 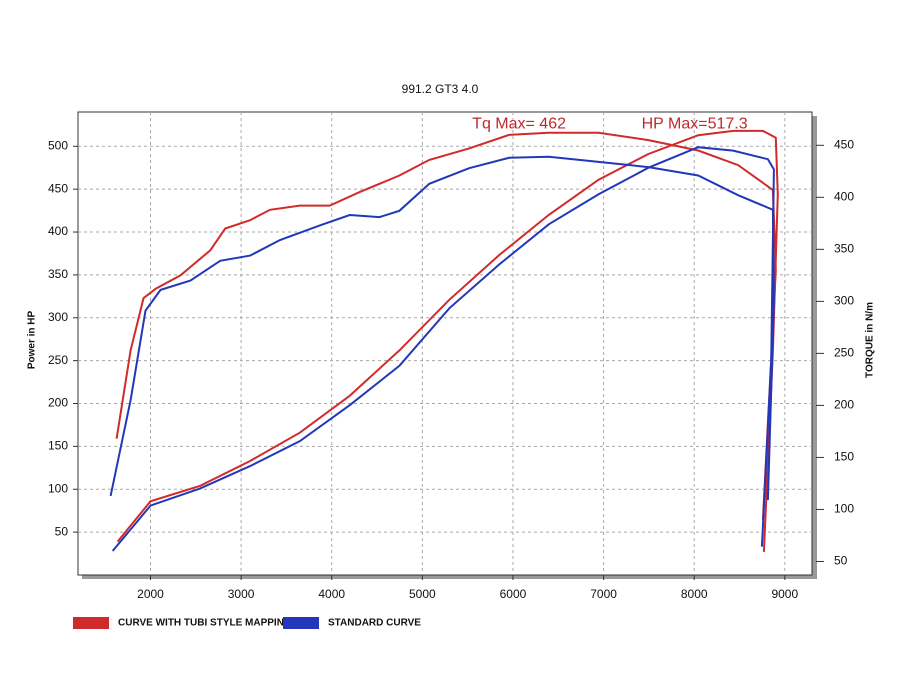 I want to click on y-tick-label: 450, so click(x=58, y=188).